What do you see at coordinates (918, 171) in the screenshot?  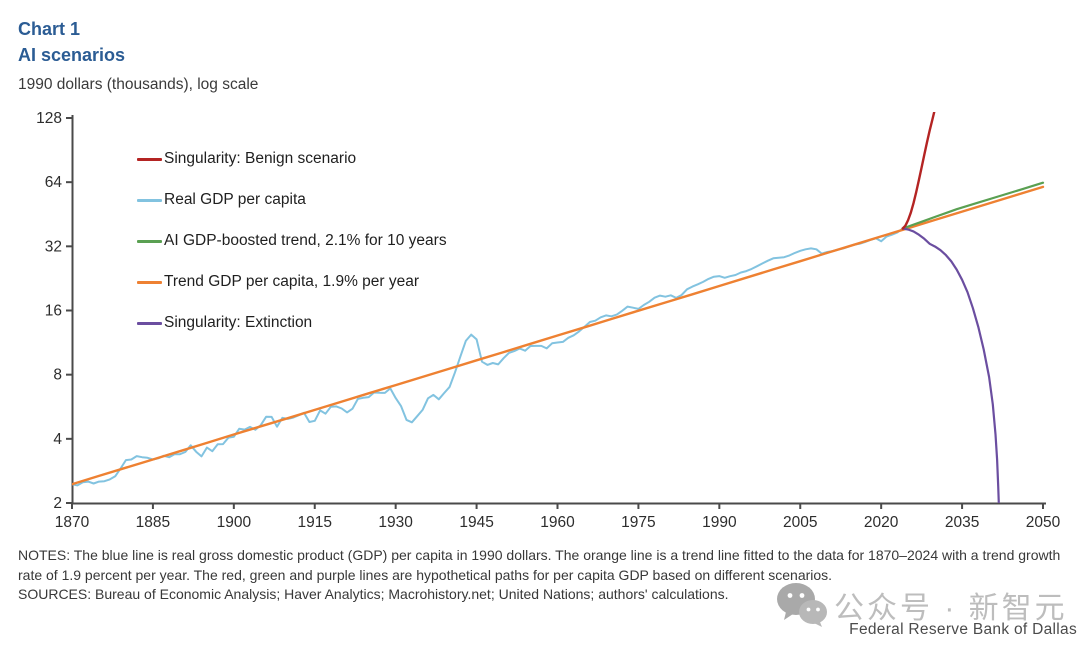 I see `series-line-singularity-benign-scenario` at bounding box center [918, 171].